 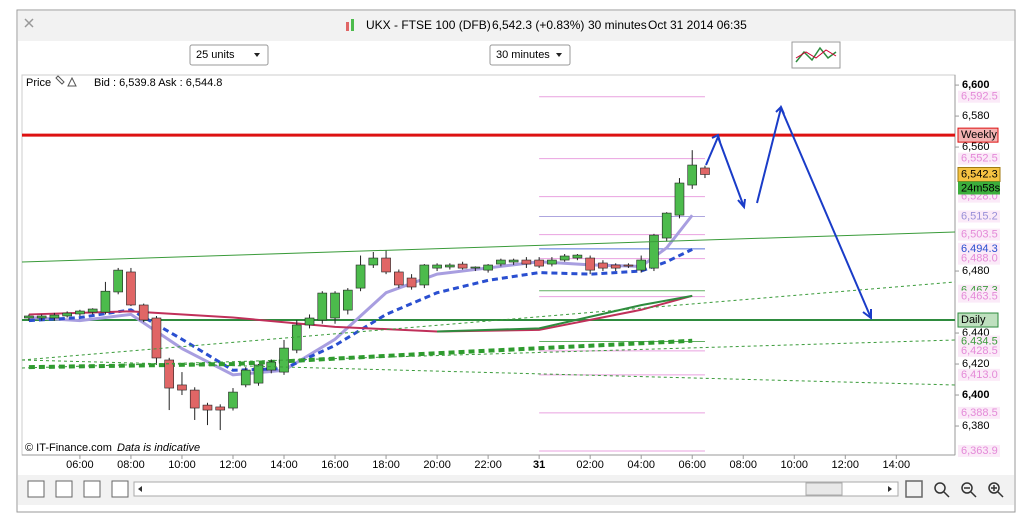 What do you see at coordinates (973, 320) in the screenshot?
I see `daily-label: Daily` at bounding box center [973, 320].